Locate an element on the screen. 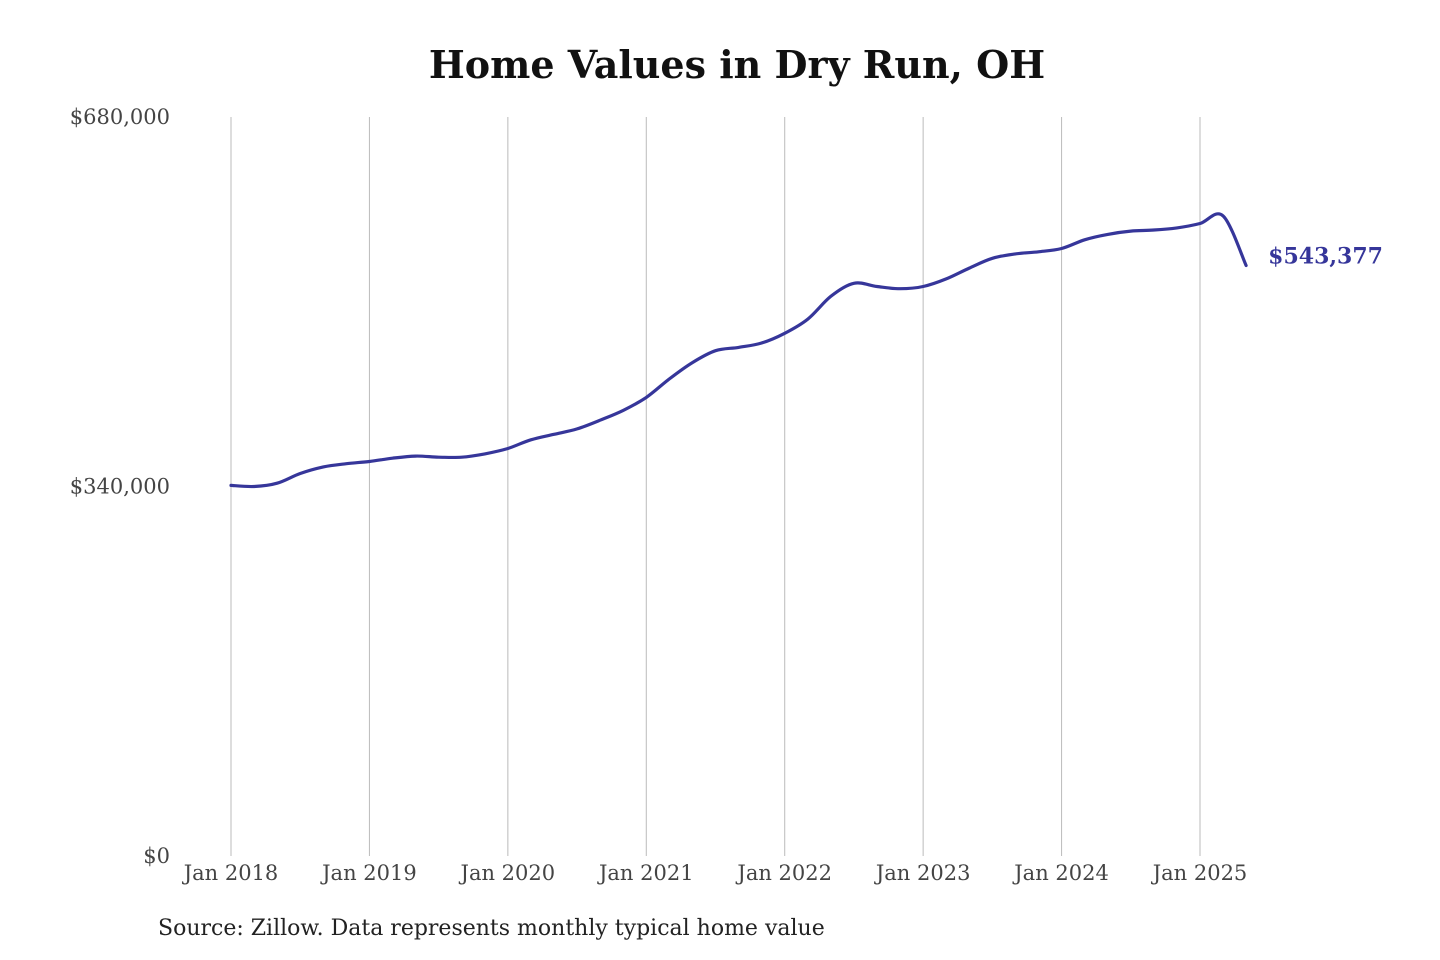 The height and width of the screenshot is (960, 1440). x-tick-label: Jan 2024 is located at coordinates (1060, 873).